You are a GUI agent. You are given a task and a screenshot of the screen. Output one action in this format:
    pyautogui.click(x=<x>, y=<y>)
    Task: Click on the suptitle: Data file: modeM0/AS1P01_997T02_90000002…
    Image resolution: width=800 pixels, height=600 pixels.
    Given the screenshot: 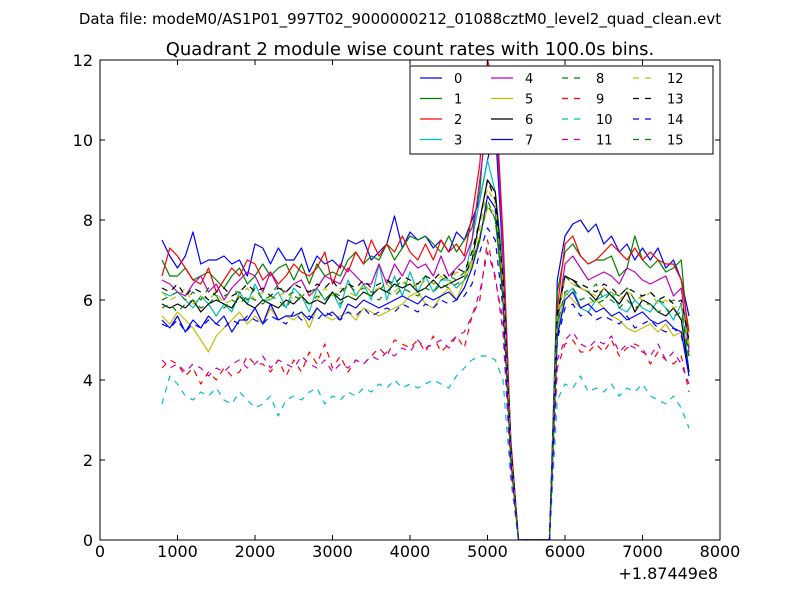 What is the action you would take?
    pyautogui.click(x=400, y=19)
    